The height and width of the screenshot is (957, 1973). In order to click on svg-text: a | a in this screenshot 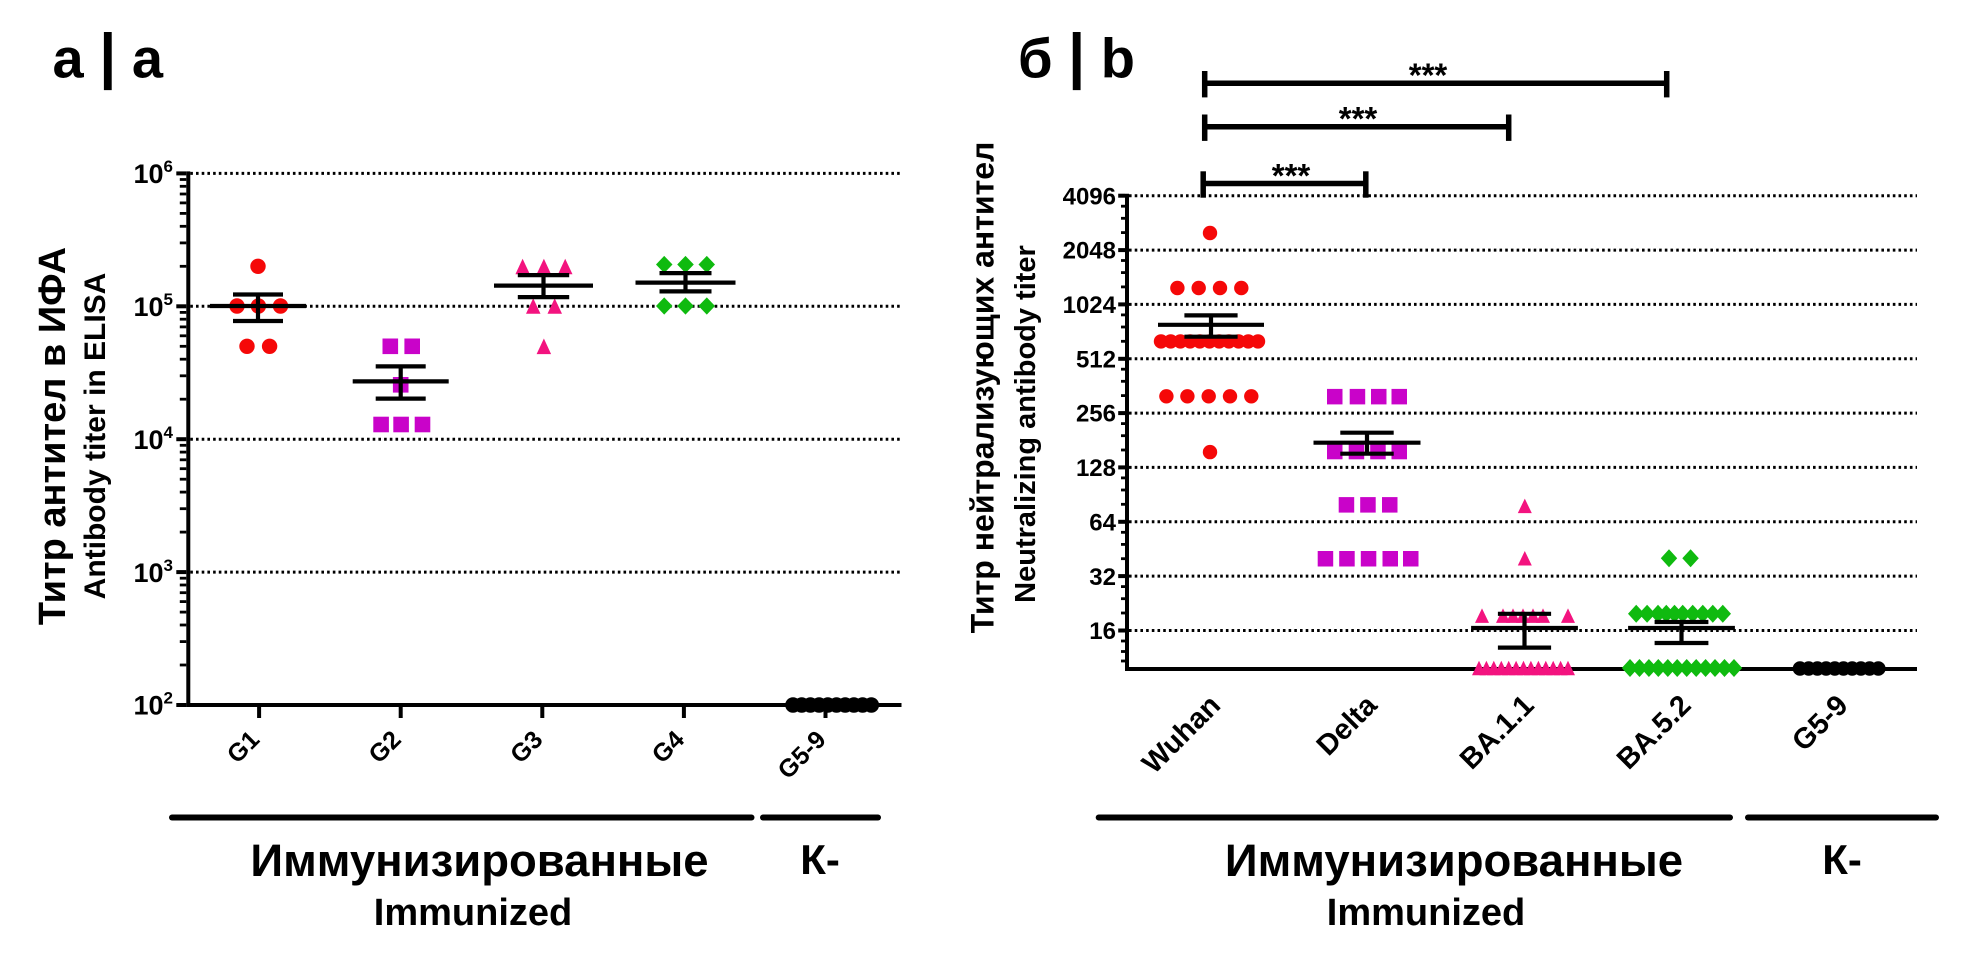, I will do `click(108, 57)`.